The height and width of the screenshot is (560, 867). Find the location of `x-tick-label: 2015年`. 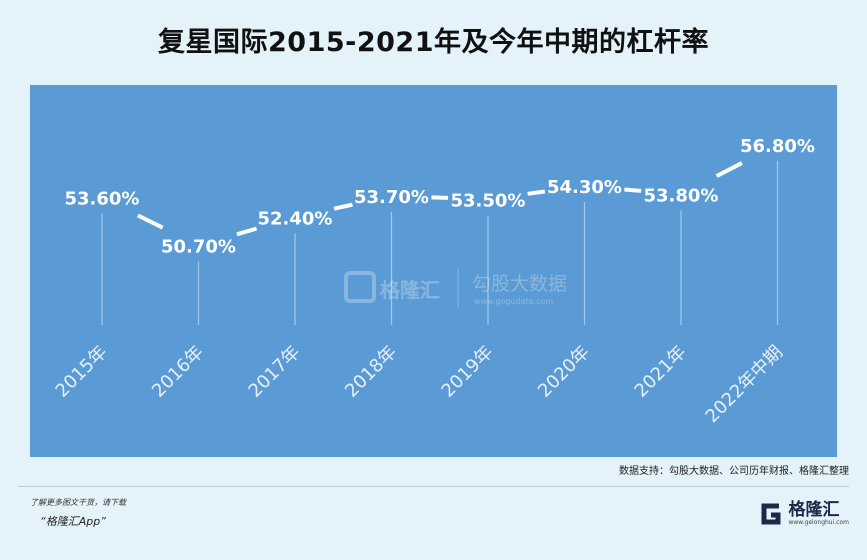

x-tick-label: 2015年 is located at coordinates (82, 372).